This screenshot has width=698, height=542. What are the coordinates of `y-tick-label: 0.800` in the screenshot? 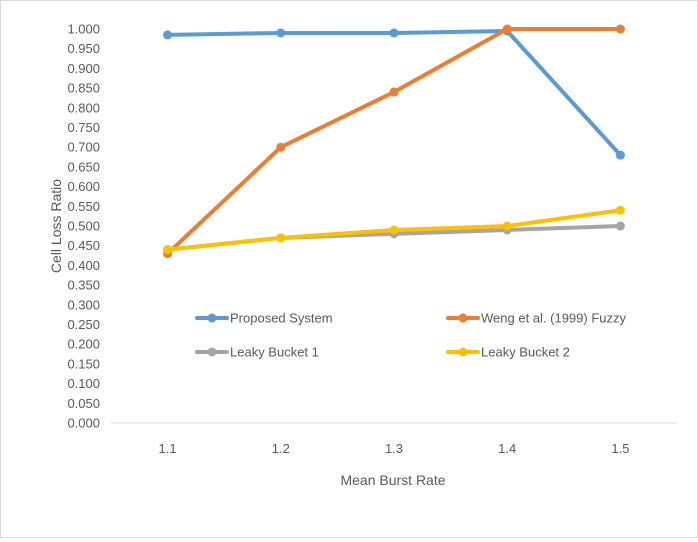 It's located at (83, 107).